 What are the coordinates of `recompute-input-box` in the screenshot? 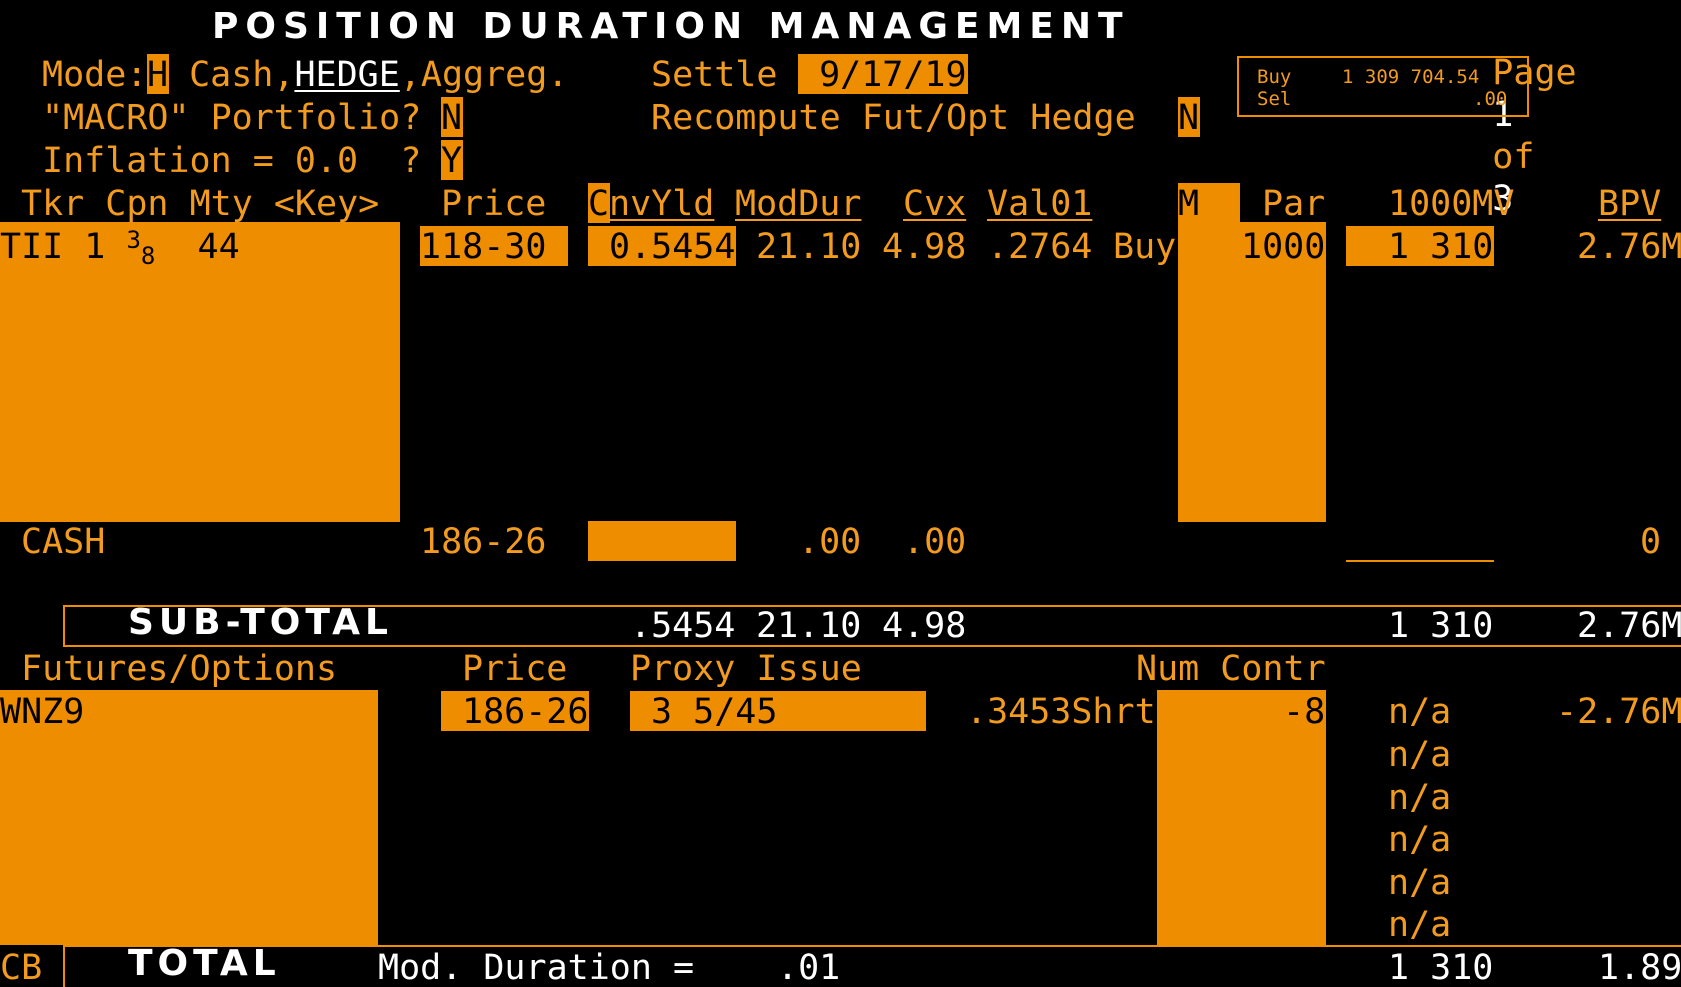 It's located at (1189, 117).